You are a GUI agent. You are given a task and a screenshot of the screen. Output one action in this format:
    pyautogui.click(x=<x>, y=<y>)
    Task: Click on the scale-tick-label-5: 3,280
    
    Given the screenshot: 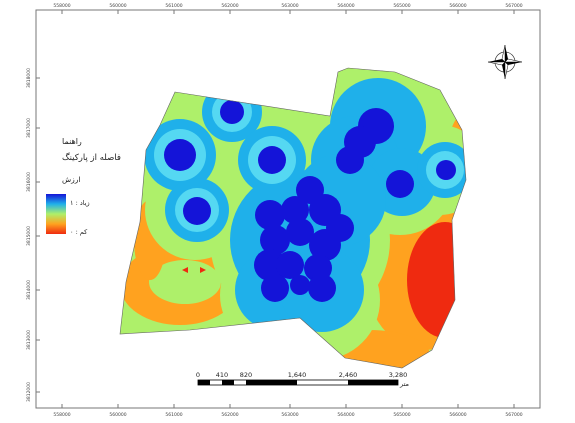 What is the action you would take?
    pyautogui.click(x=398, y=375)
    